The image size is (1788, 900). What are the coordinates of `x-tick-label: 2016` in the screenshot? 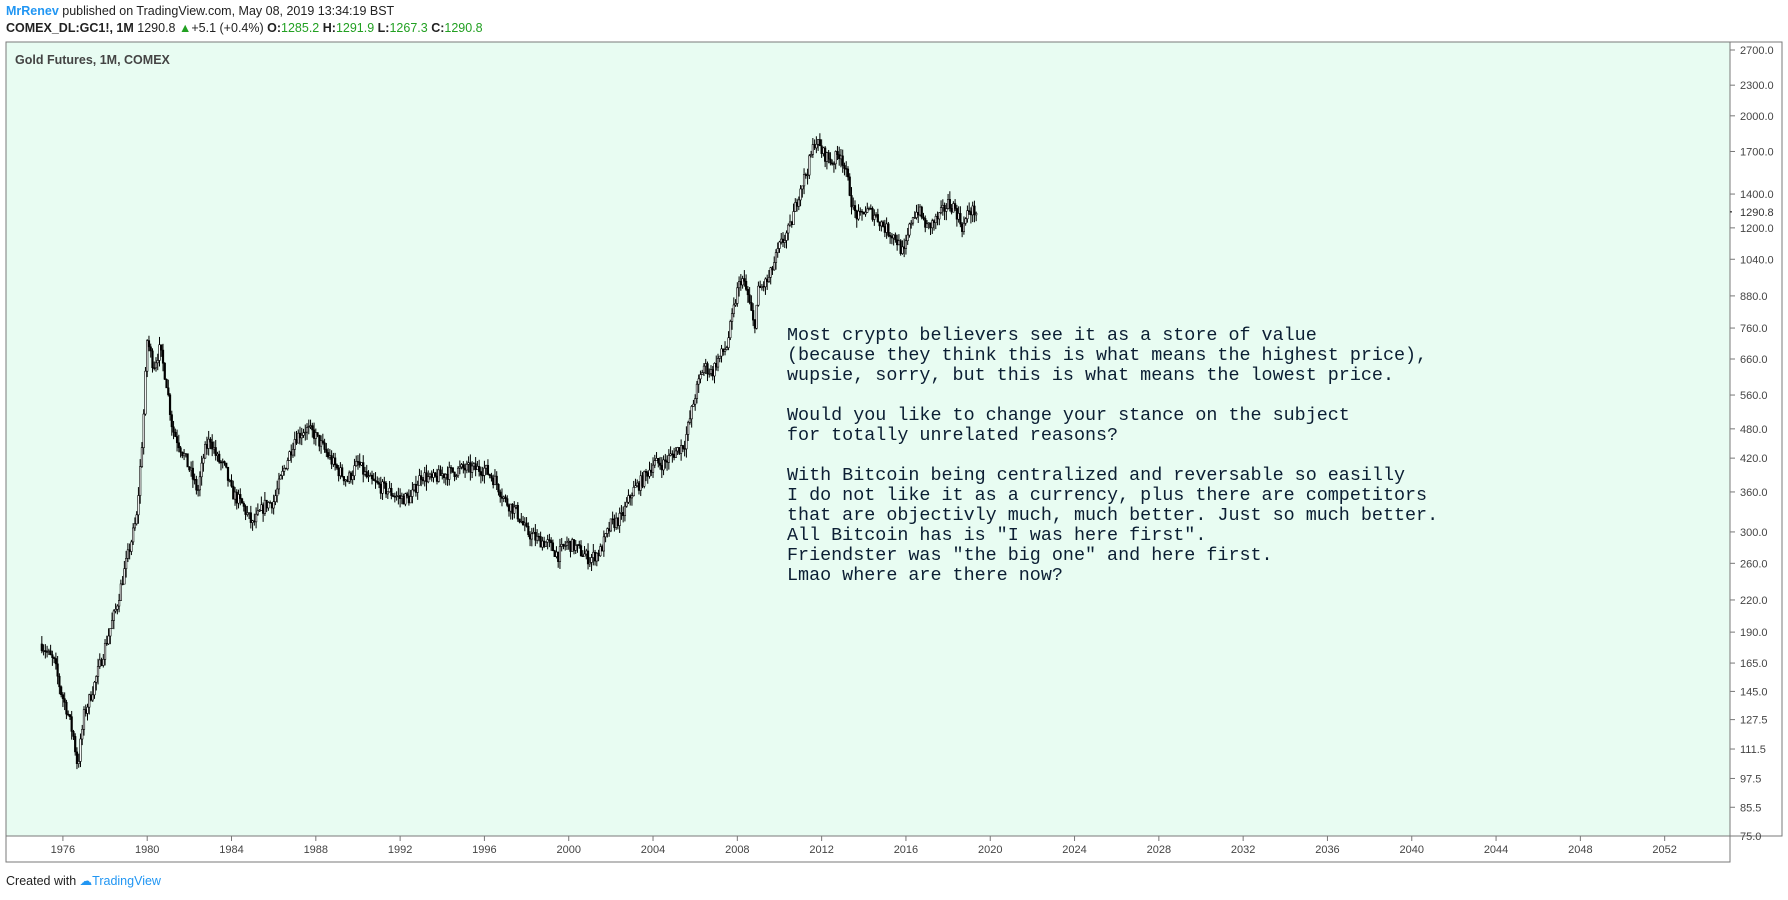 It's located at (906, 850).